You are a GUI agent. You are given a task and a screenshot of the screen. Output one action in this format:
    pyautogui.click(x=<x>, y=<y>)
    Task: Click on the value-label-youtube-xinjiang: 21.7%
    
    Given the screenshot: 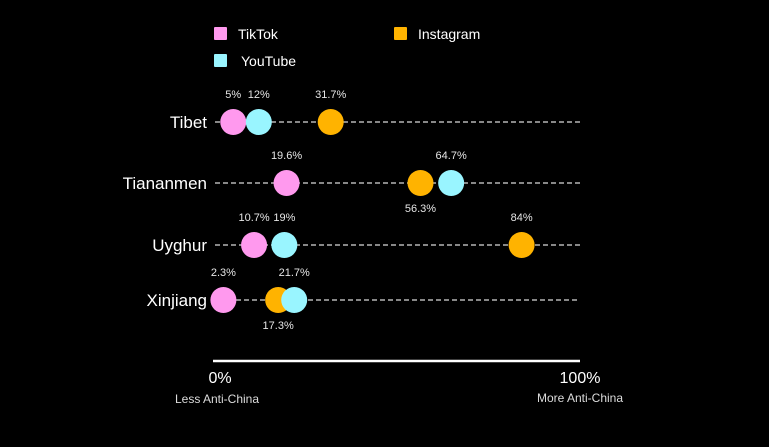 What is the action you would take?
    pyautogui.click(x=294, y=273)
    